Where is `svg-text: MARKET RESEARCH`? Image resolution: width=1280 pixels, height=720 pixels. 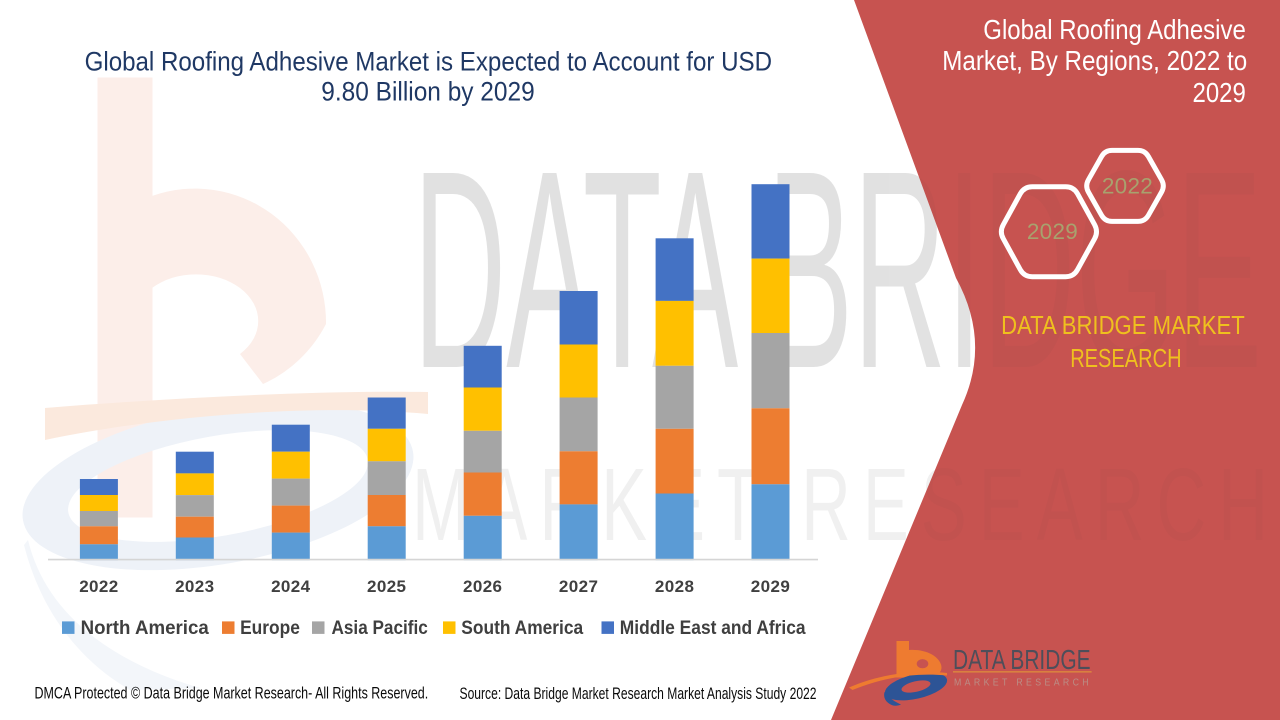
svg-text: MARKET RESEARCH is located at coordinates (1023, 683).